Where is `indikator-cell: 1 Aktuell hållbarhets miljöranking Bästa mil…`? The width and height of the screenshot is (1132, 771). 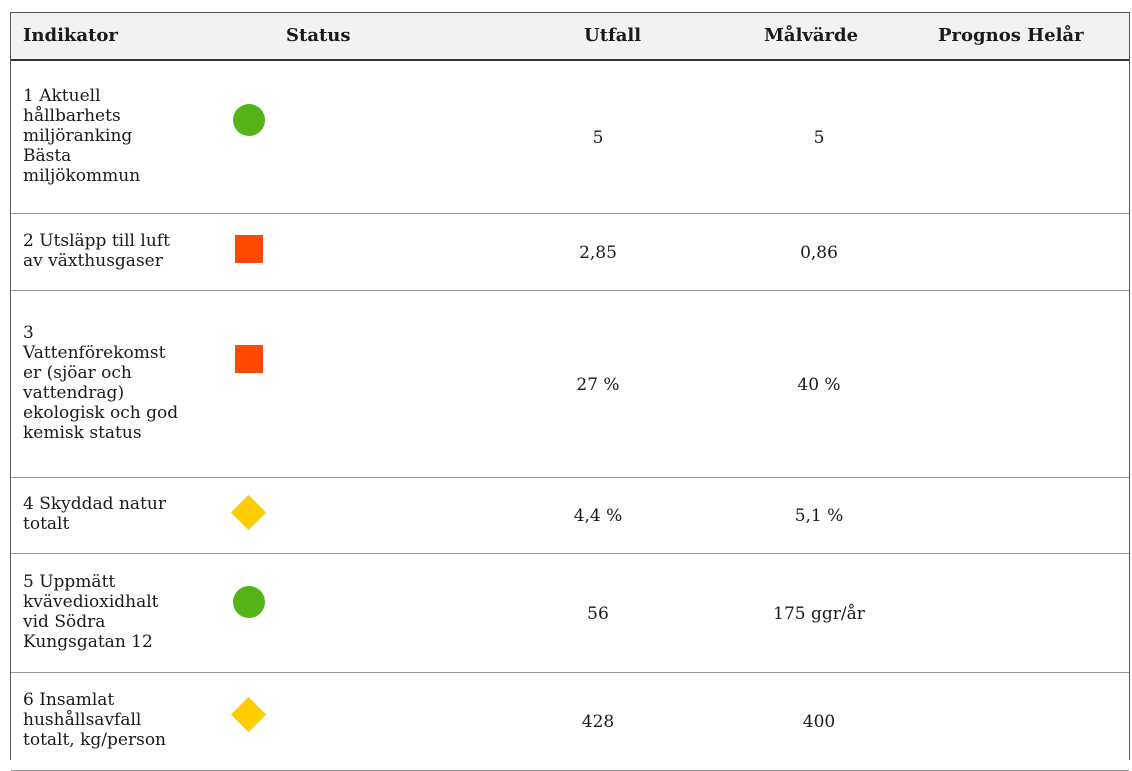 indikator-cell: 1 Aktuell hållbarhets miljöranking Bästa mil… is located at coordinates (123, 136).